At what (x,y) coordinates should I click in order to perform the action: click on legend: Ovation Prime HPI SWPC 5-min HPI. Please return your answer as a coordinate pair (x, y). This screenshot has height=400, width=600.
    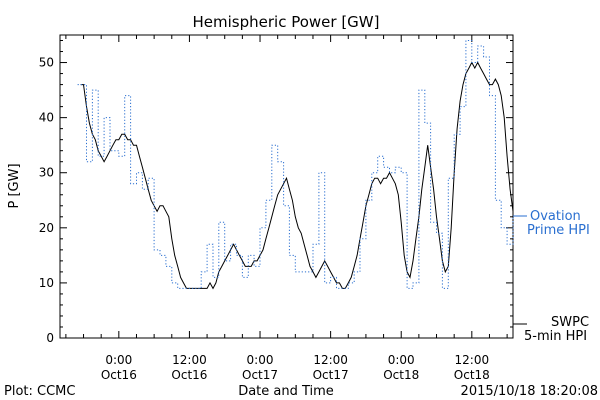
    Looking at the image, I should click on (551, 276).